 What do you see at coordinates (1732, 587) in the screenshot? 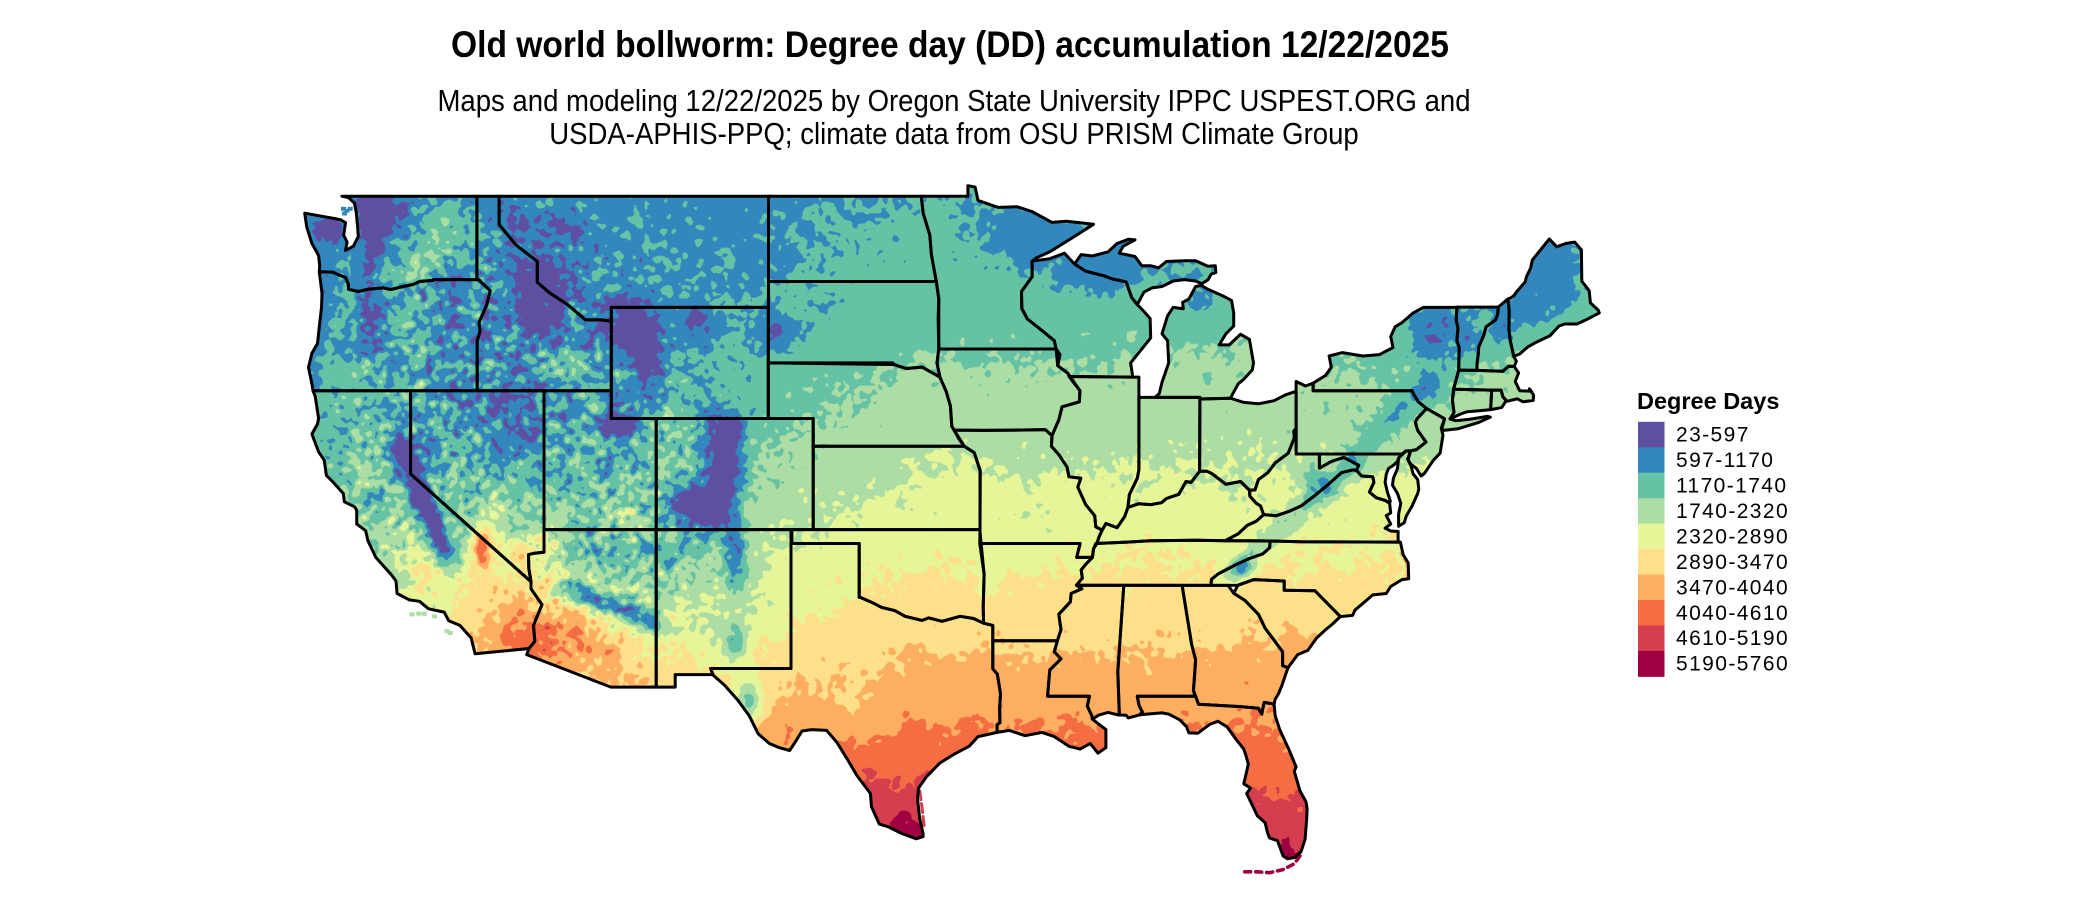
I see `svg-text: 3470-4040` at bounding box center [1732, 587].